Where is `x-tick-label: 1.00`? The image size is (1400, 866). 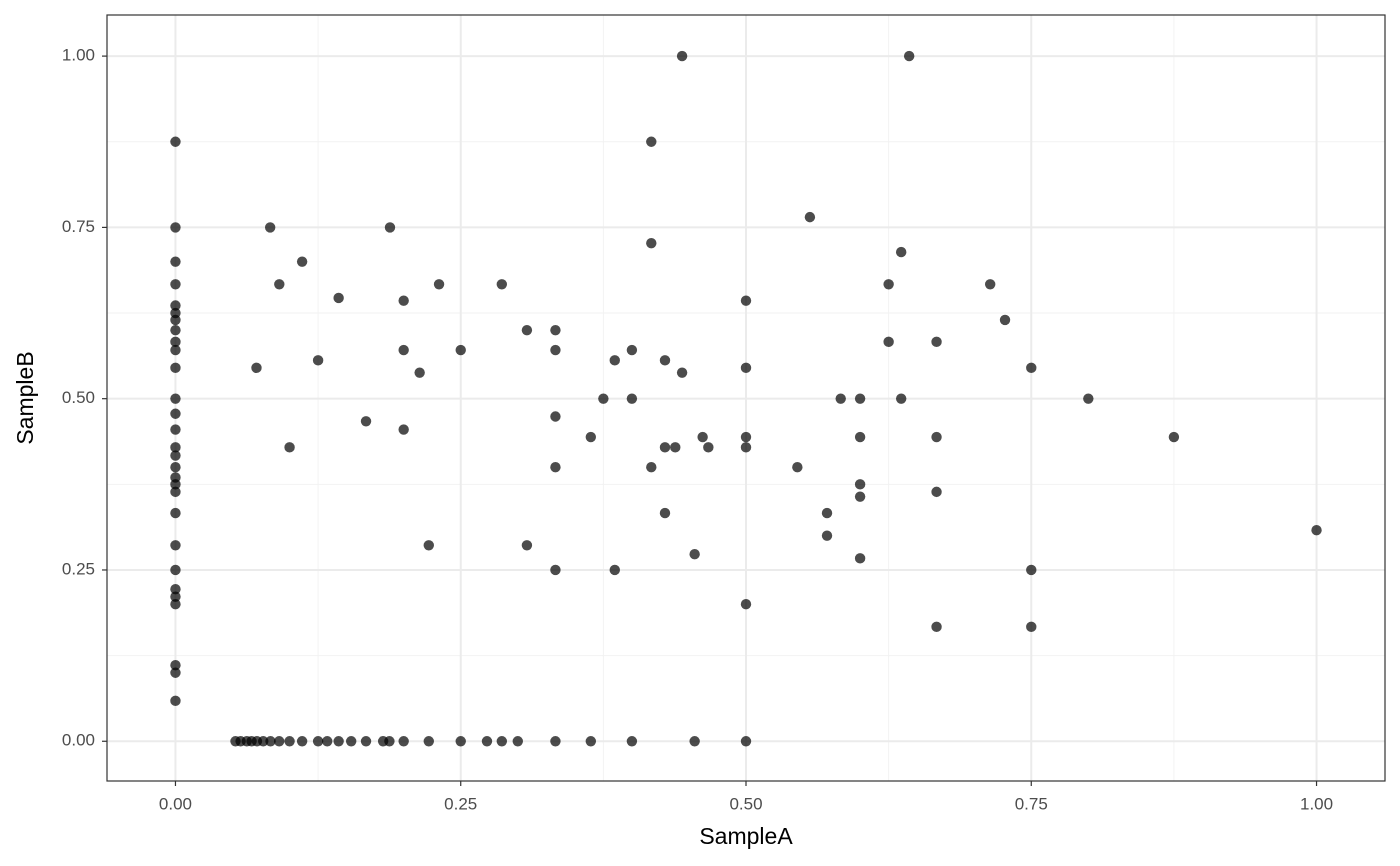 x-tick-label: 1.00 is located at coordinates (1316, 803).